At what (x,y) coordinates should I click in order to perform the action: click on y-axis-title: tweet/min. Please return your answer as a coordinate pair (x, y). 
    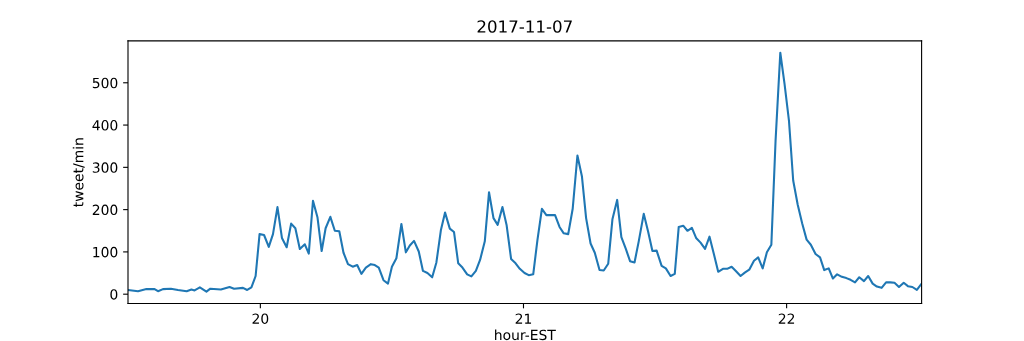
    Looking at the image, I should click on (78, 172).